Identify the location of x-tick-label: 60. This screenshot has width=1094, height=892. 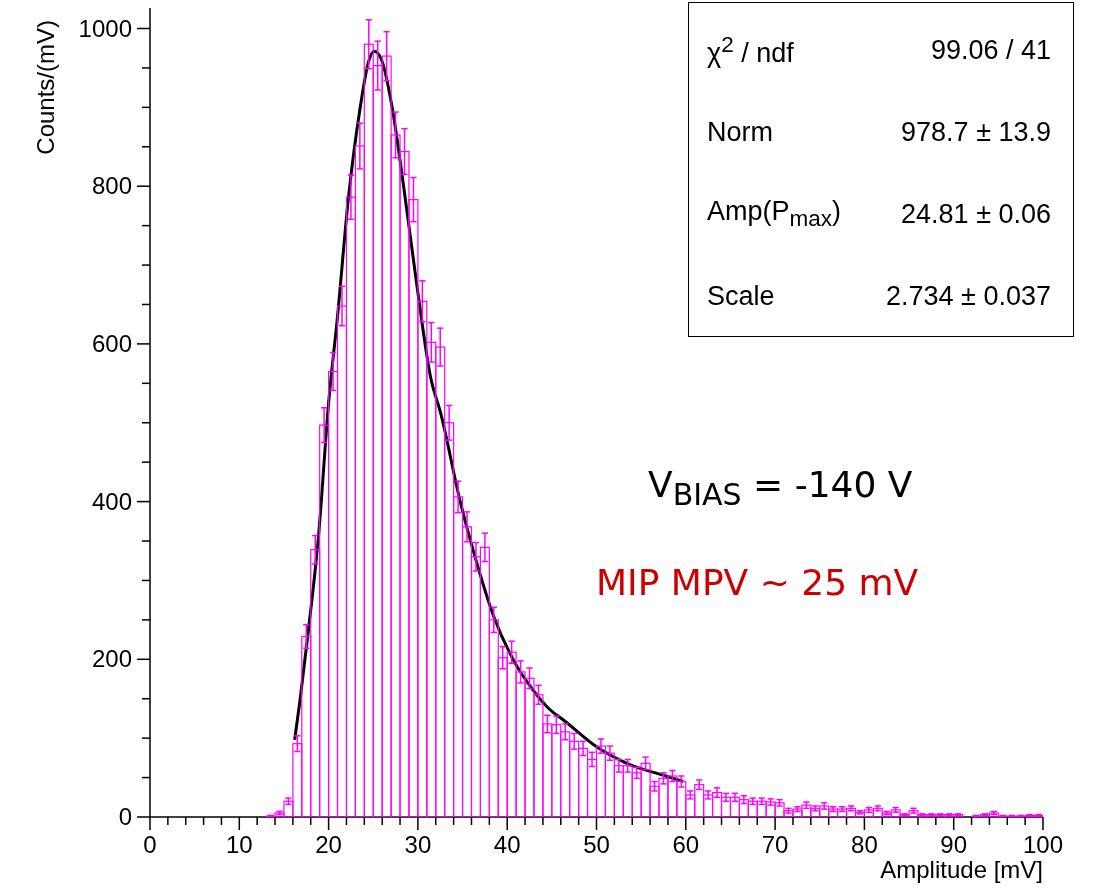
(686, 844).